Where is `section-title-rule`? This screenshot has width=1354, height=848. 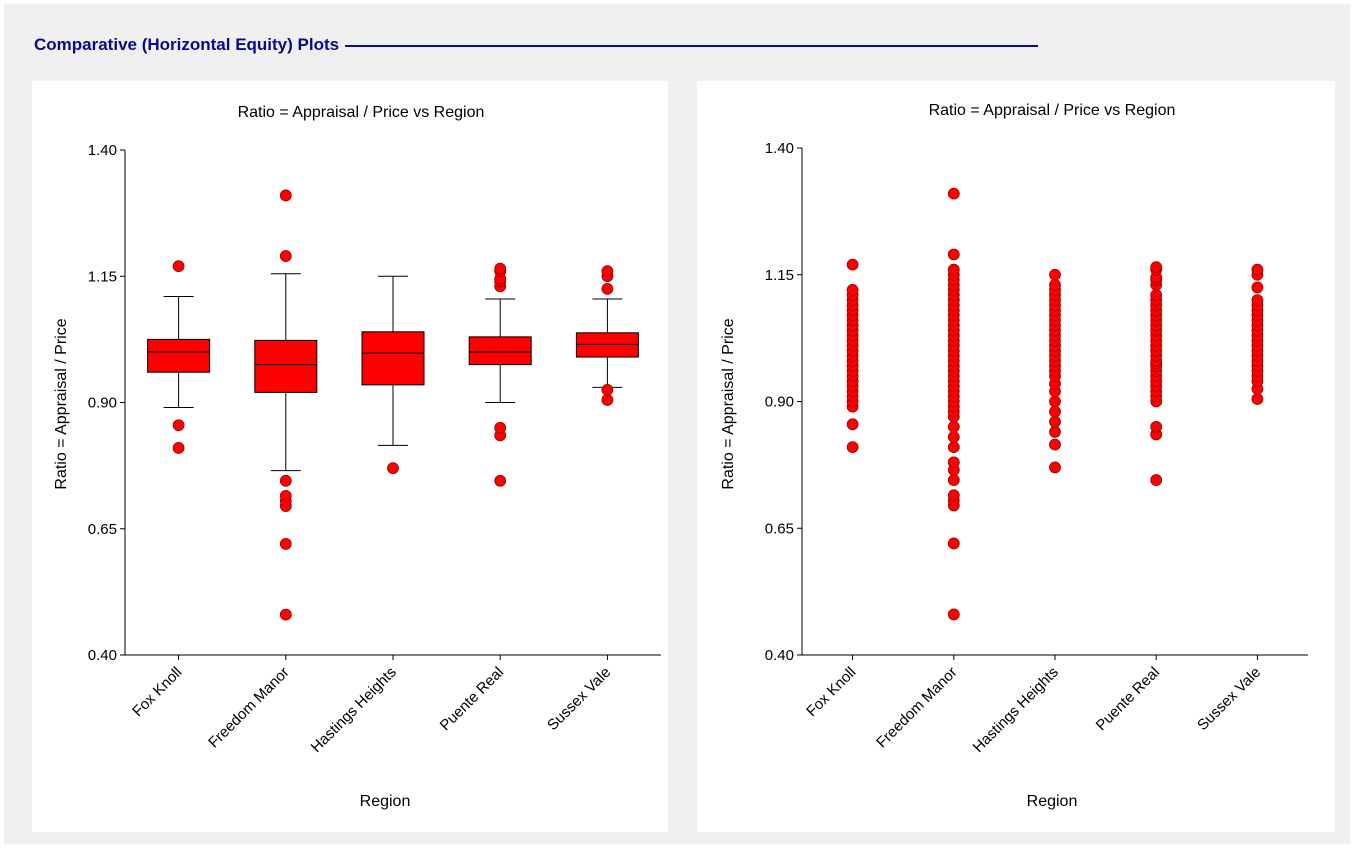
section-title-rule is located at coordinates (692, 46).